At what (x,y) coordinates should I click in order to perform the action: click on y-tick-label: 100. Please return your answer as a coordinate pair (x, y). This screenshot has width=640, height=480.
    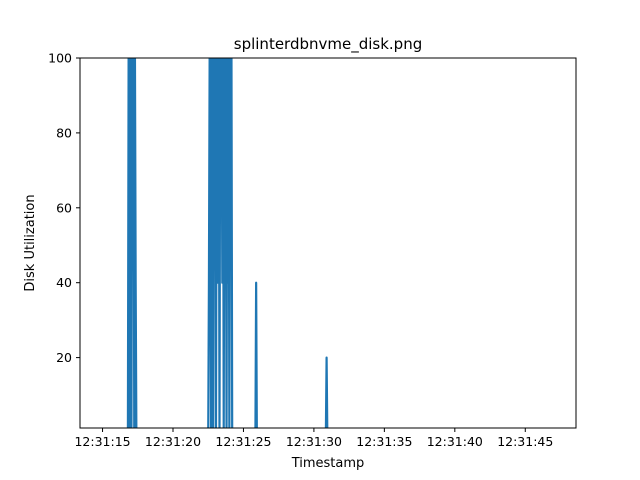
    Looking at the image, I should click on (60, 58).